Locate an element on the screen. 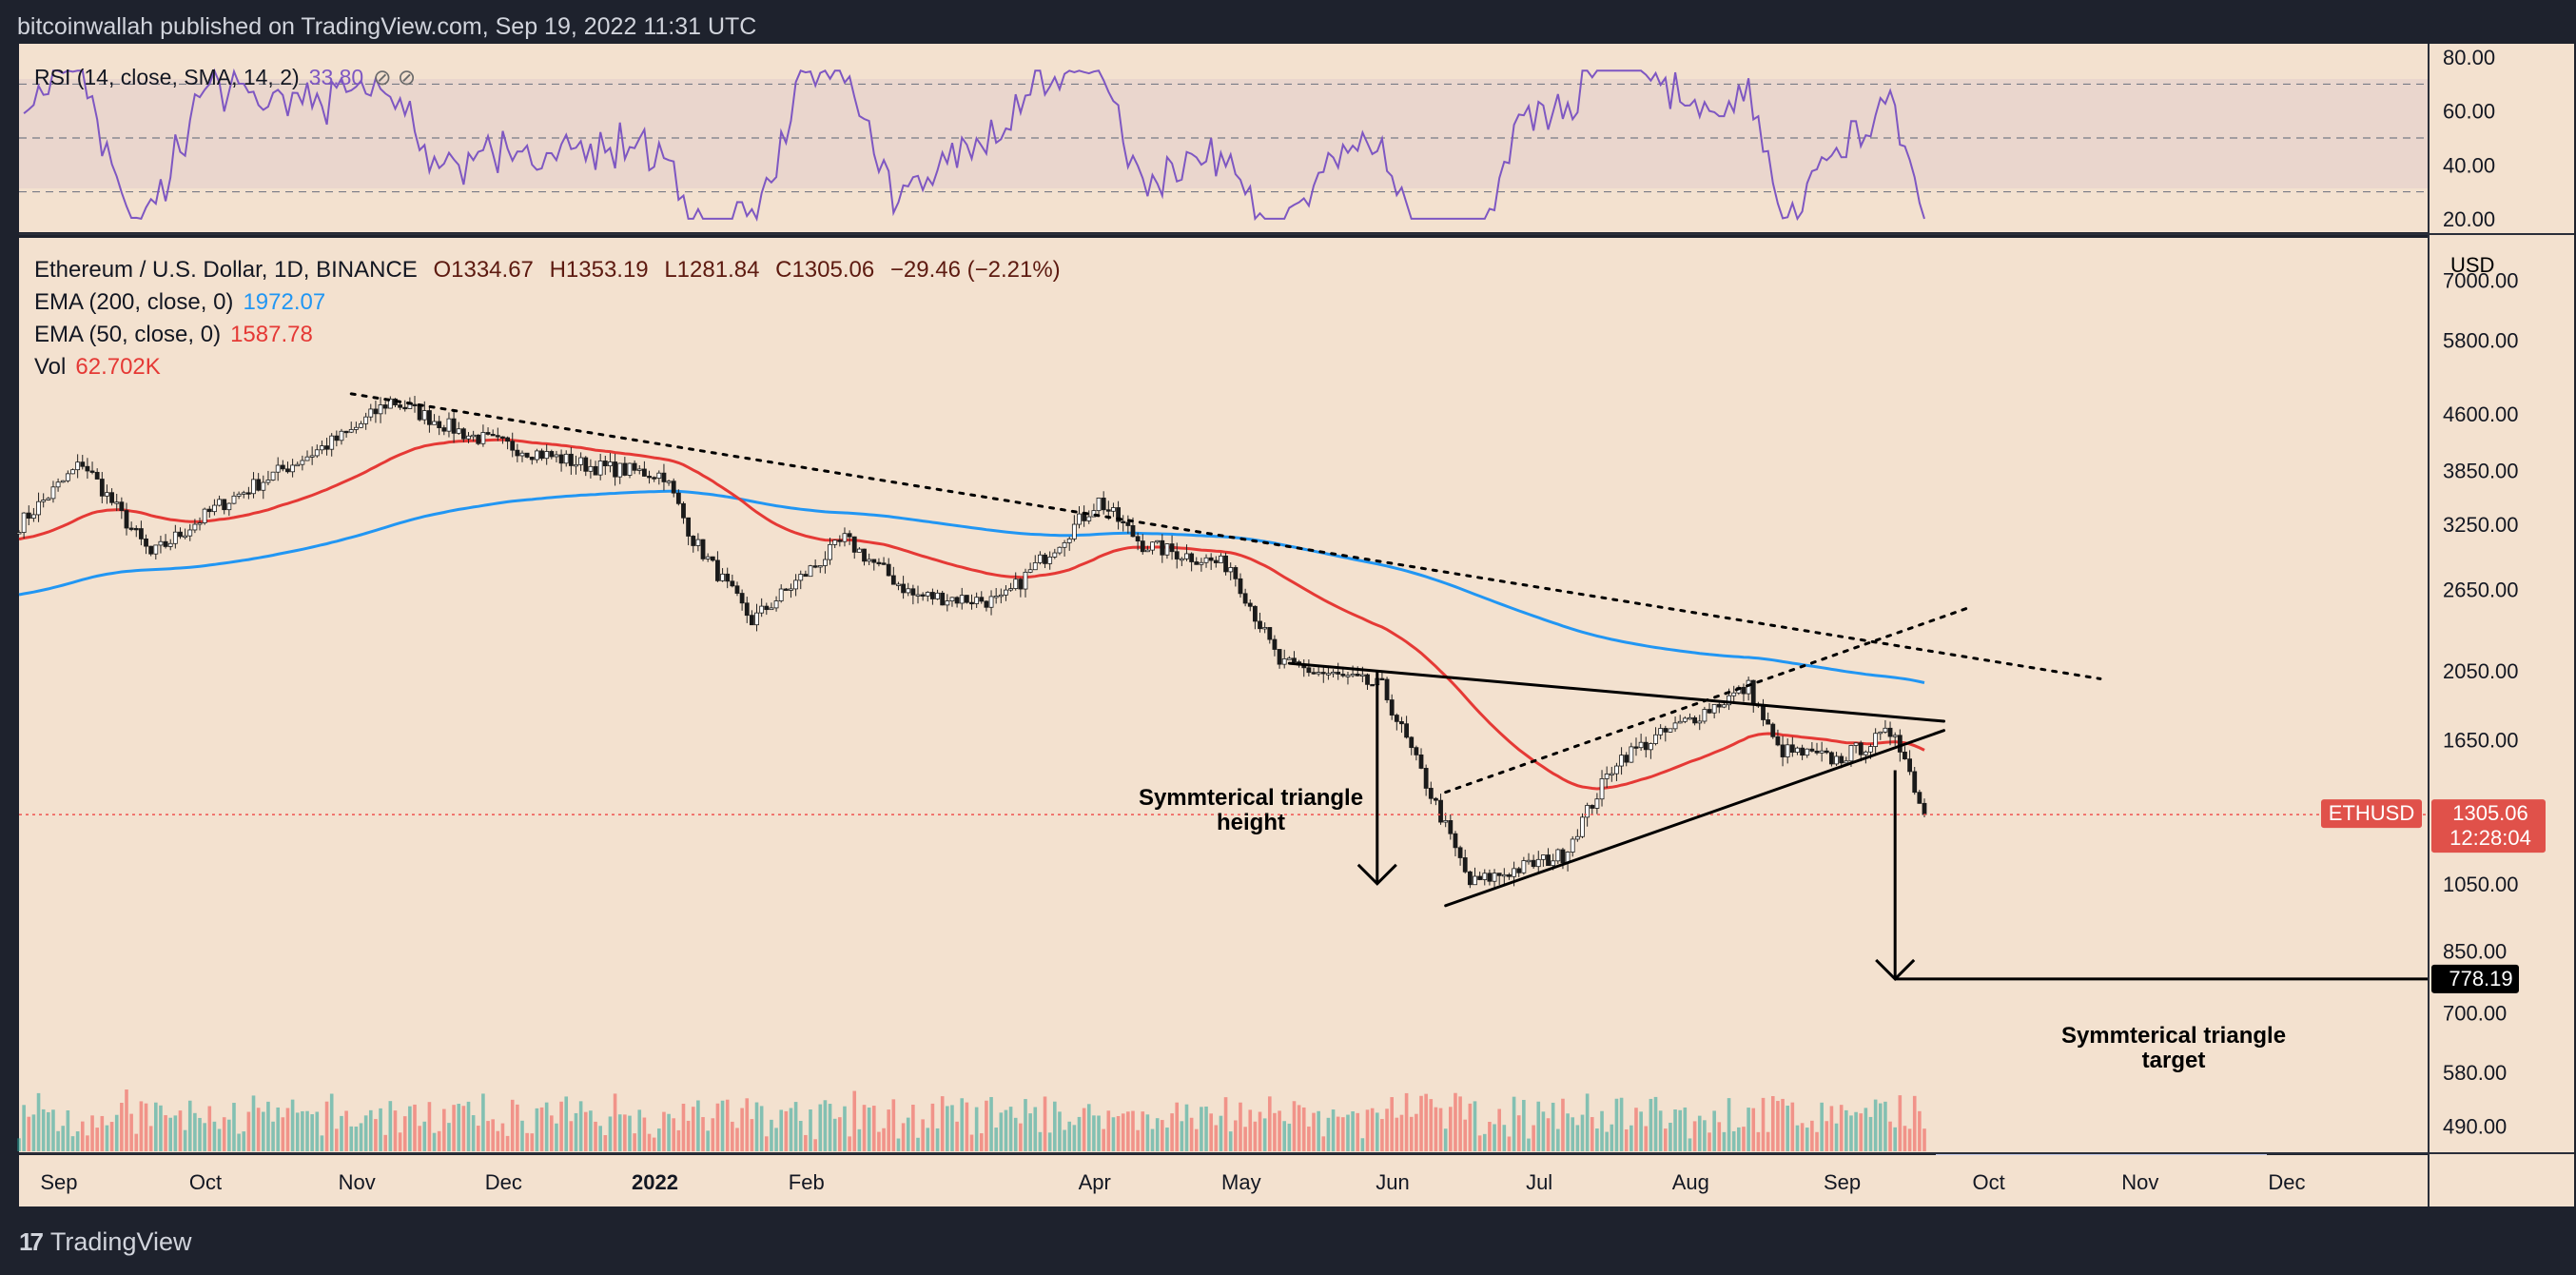 This screenshot has height=1275, width=2576. vol-legend: Vol 62.702K is located at coordinates (102, 367).